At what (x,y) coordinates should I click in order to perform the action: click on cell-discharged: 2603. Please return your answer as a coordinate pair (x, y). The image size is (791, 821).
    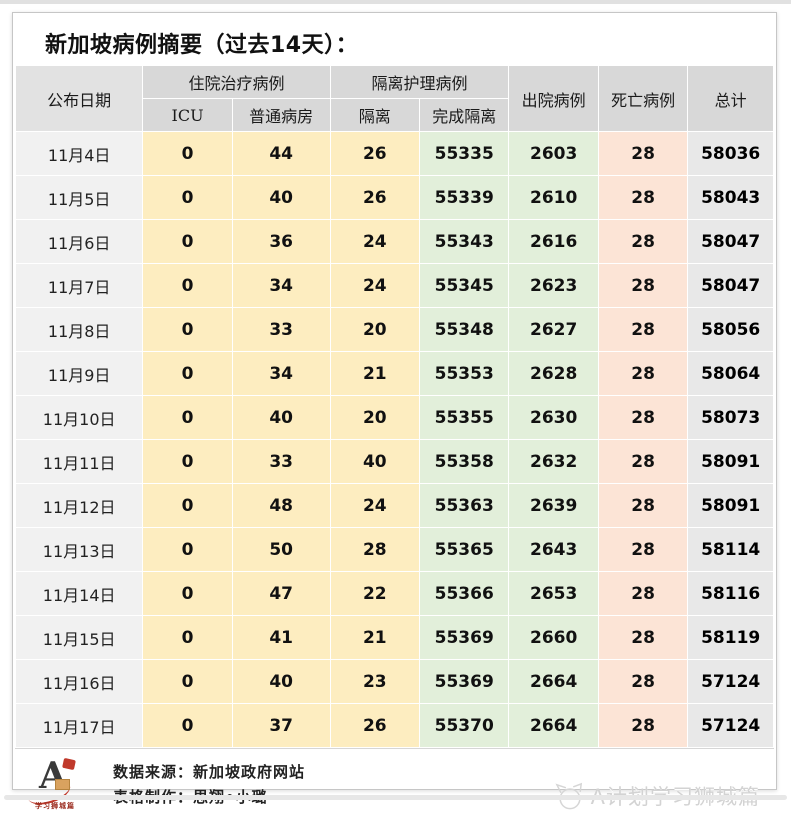
    Looking at the image, I should click on (553, 153).